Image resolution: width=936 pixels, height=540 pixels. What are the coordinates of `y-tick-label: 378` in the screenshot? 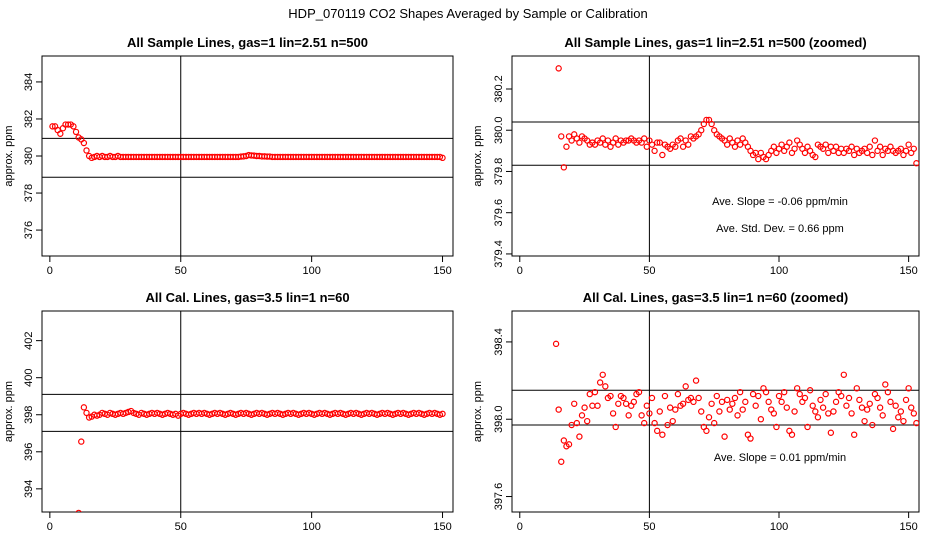 It's located at (29, 193).